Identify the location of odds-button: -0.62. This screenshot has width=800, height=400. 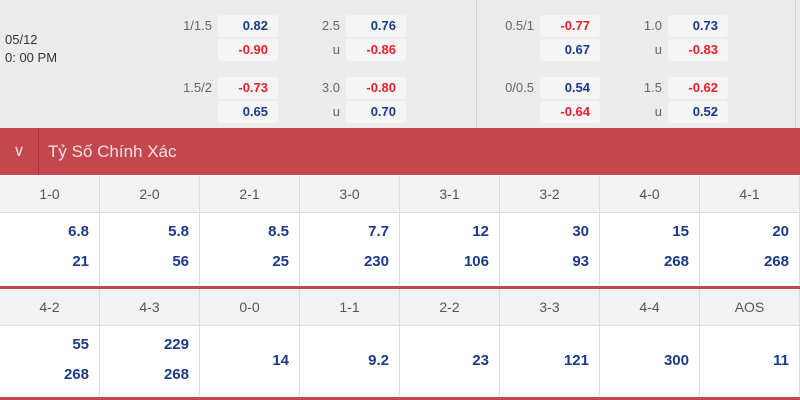
(698, 88).